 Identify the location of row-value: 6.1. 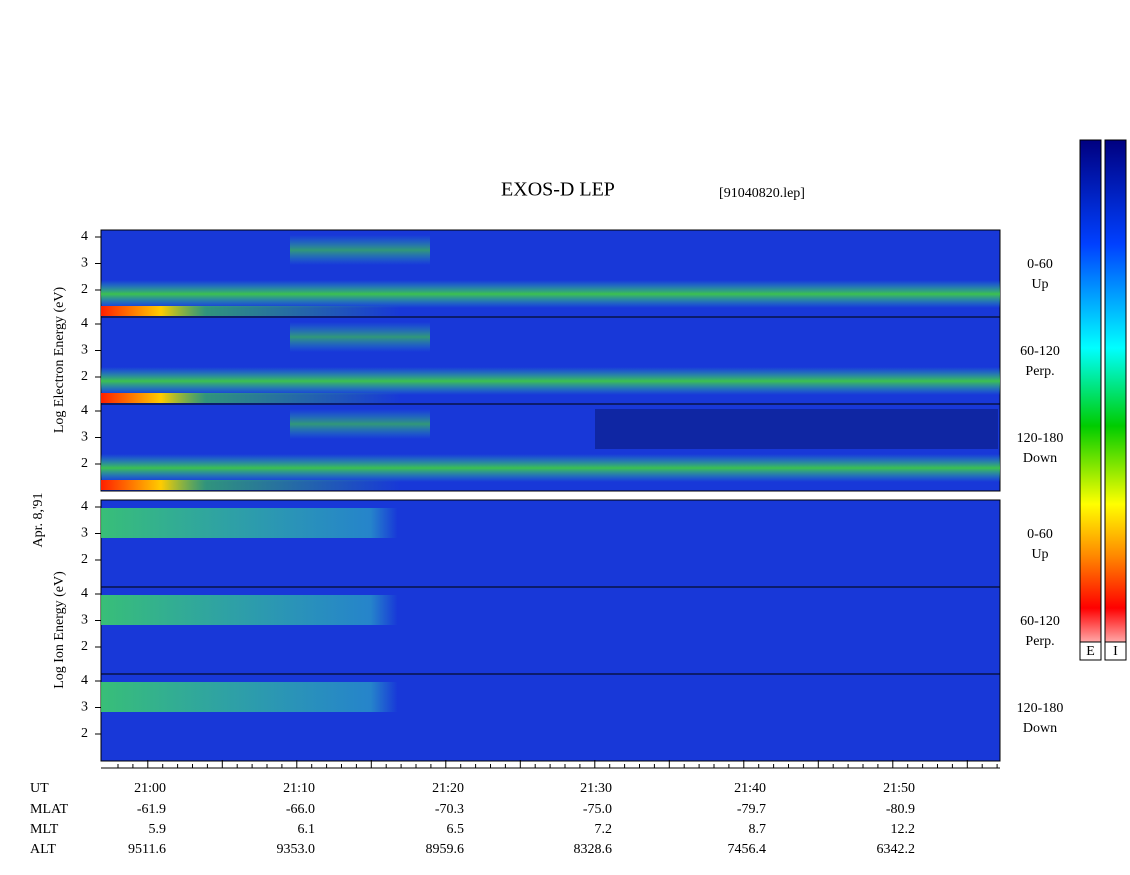
(307, 829).